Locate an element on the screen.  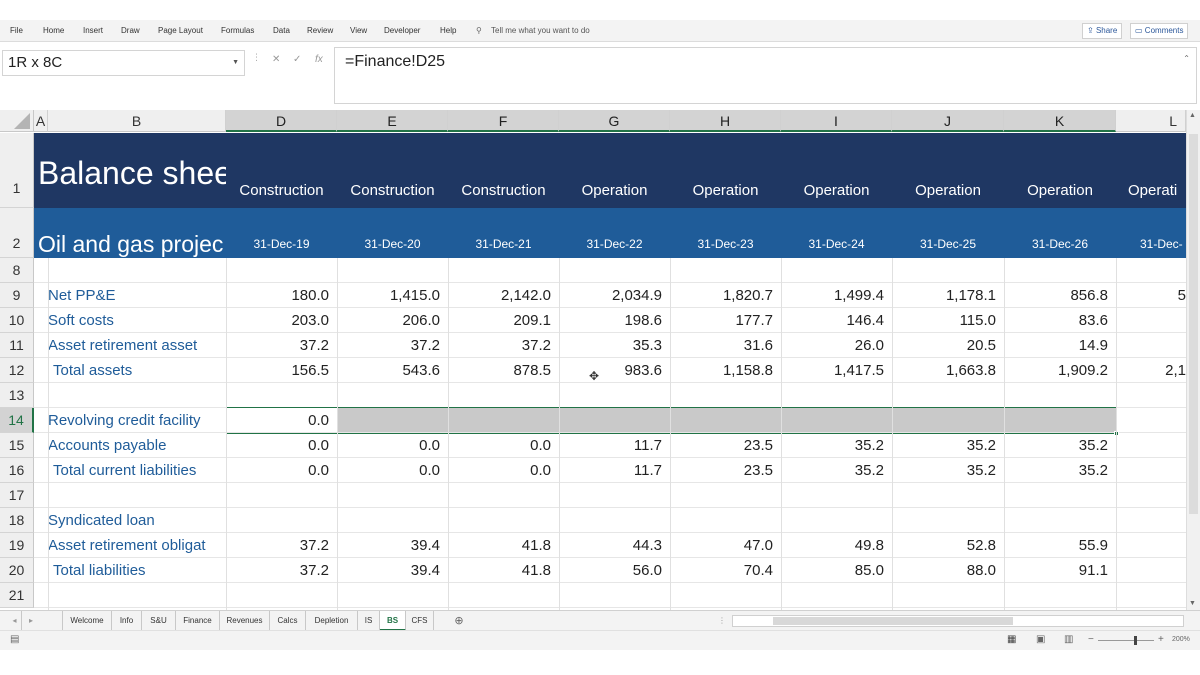
select-all-button is located at coordinates (17, 121).